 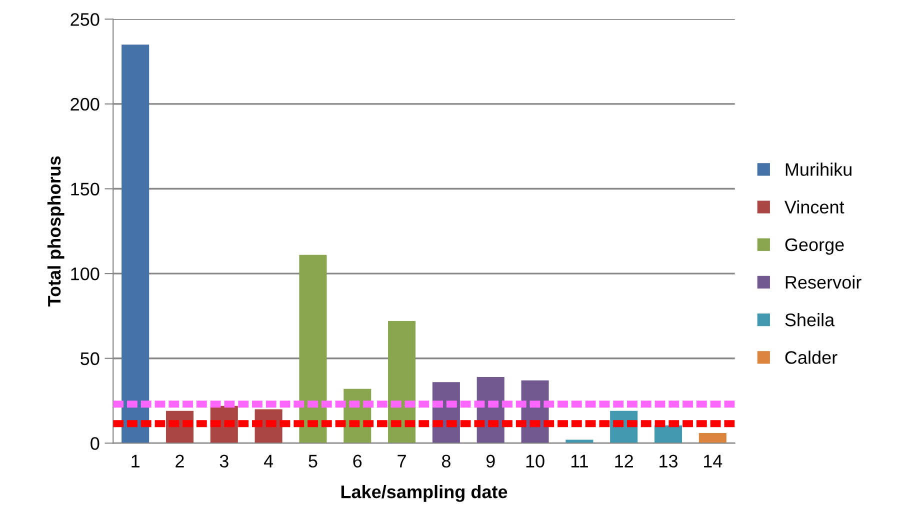 What do you see at coordinates (535, 461) in the screenshot?
I see `x-tick-label: 10` at bounding box center [535, 461].